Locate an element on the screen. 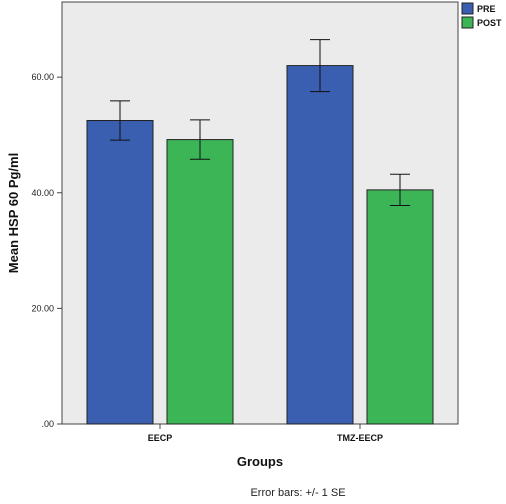 The height and width of the screenshot is (504, 506). legend-swatch-post is located at coordinates (467, 22).